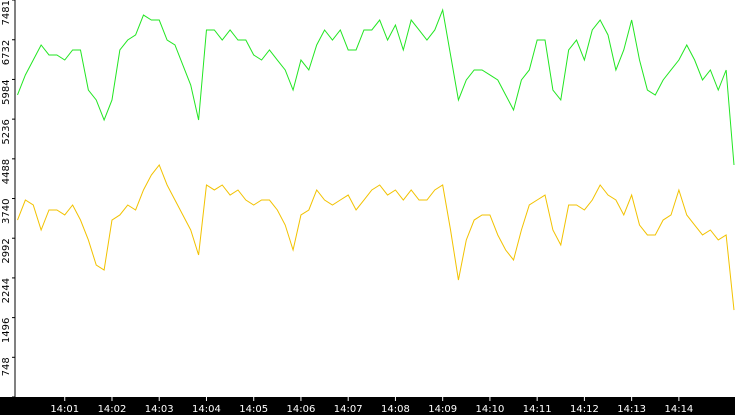 Image resolution: width=735 pixels, height=415 pixels. I want to click on y-tick-label: 3740, so click(6, 211).